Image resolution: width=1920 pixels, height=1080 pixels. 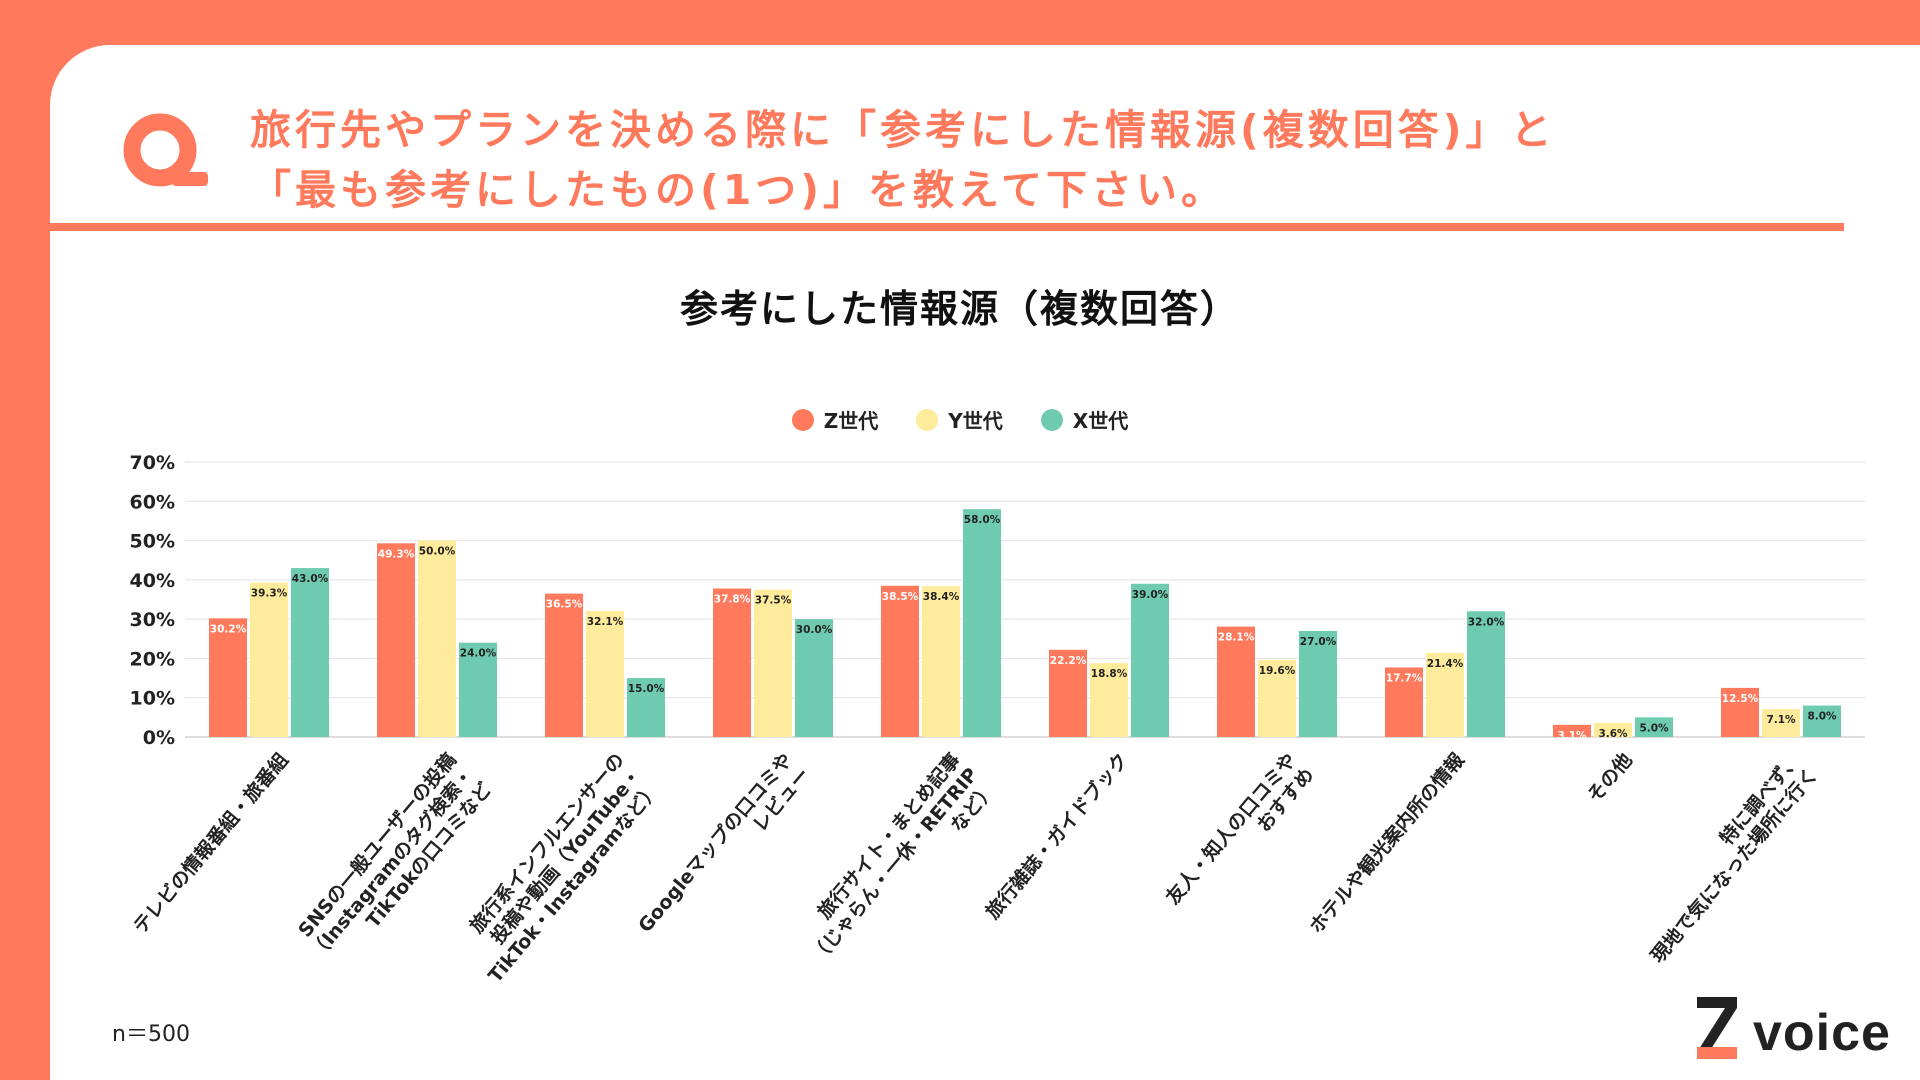 I want to click on x-tick-label: （じゃらん・一休・RETRIP, so click(x=894, y=865).